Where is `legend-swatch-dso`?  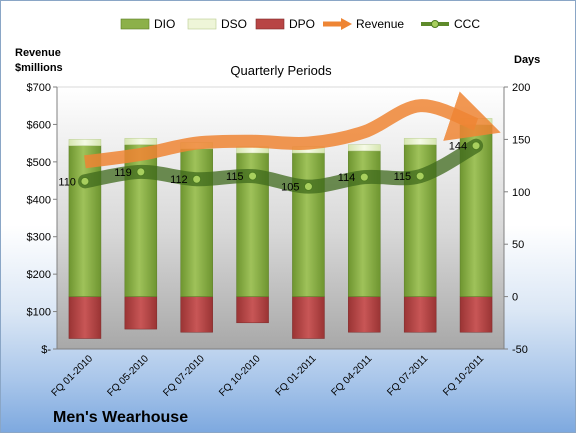 legend-swatch-dso is located at coordinates (202, 24).